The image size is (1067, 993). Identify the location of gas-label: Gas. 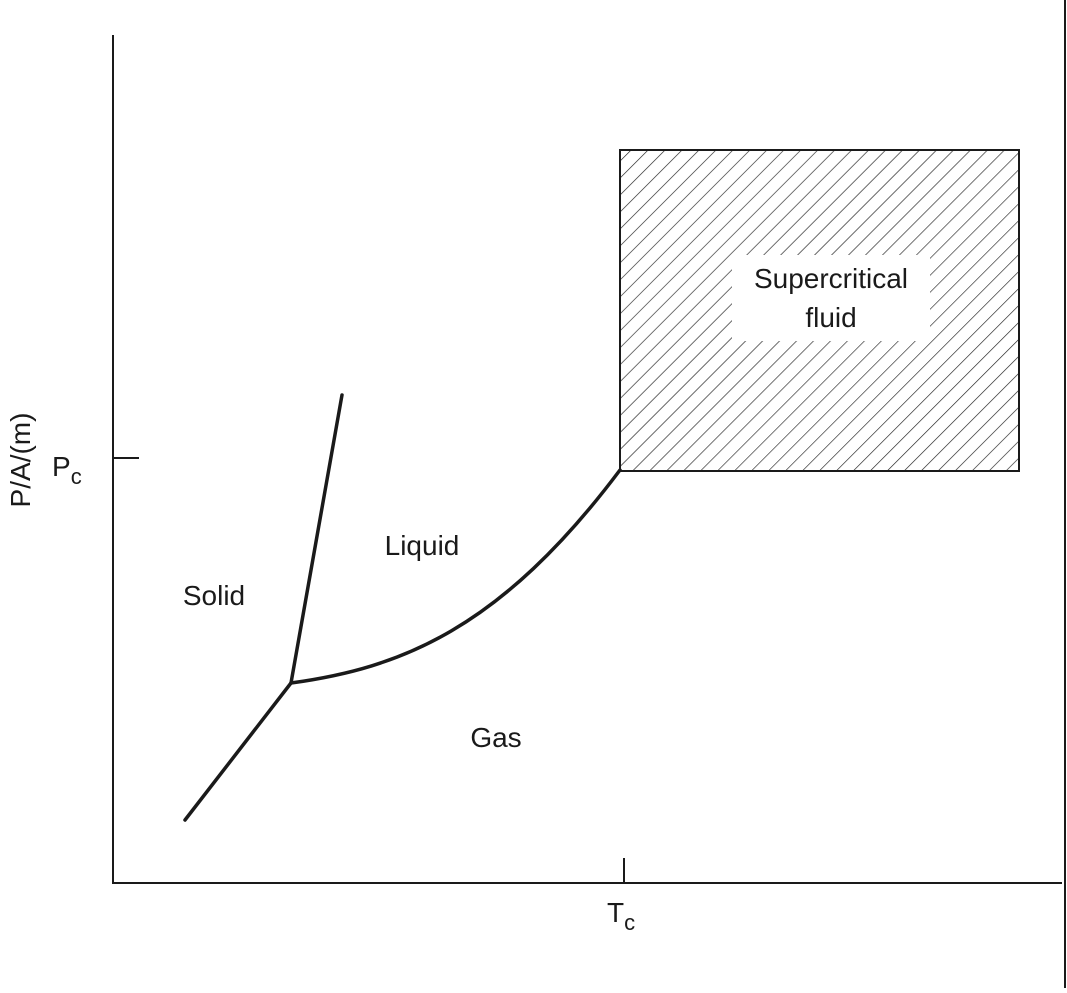
(495, 737).